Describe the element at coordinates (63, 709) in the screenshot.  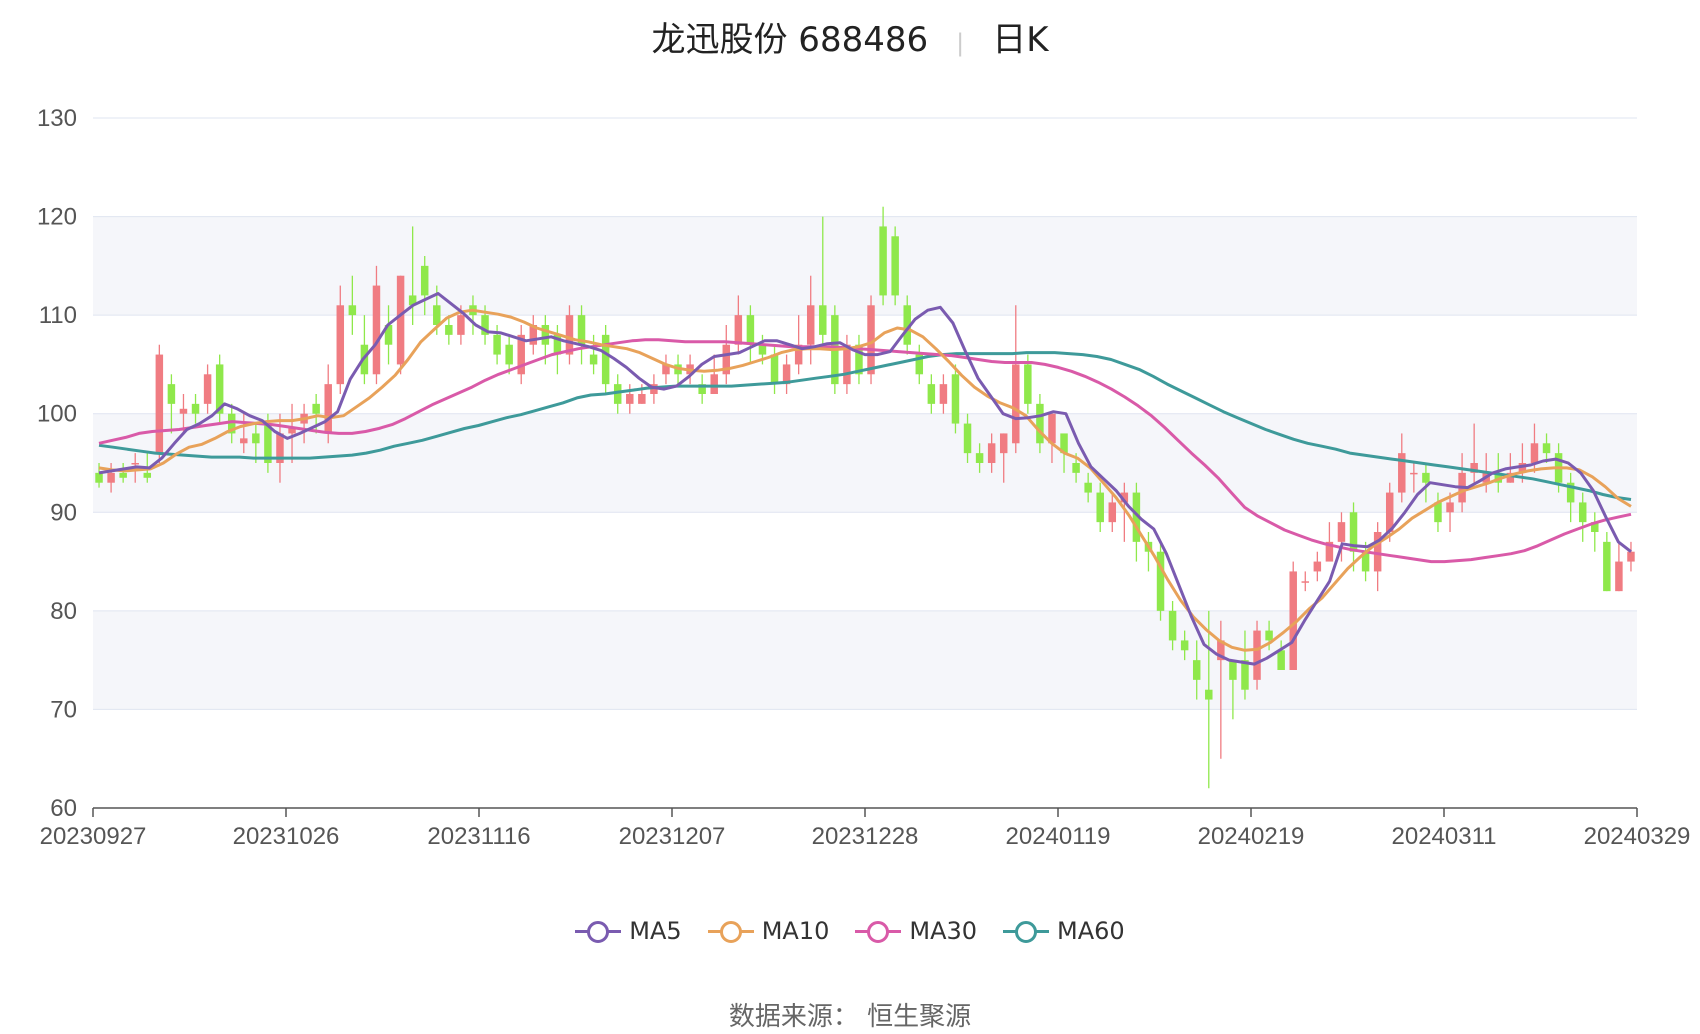
I see `y-tick-label: 70` at that location.